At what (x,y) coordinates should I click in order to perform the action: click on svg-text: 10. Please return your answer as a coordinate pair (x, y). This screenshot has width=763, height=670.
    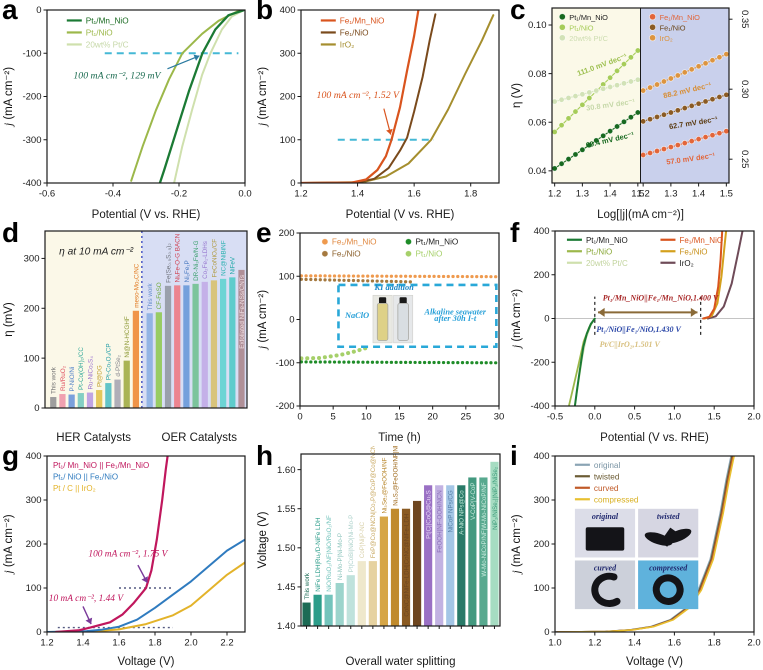
    Looking at the image, I should click on (366, 417).